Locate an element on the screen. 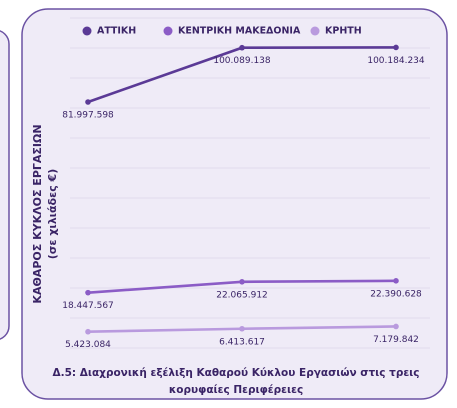  data-label: 100.184.234 is located at coordinates (396, 61).